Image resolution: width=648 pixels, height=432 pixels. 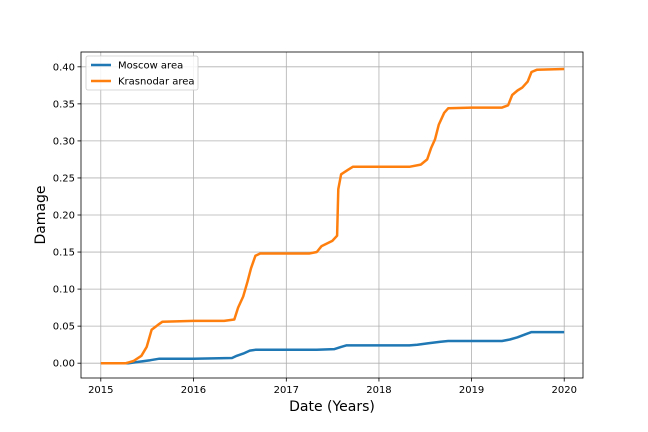 What do you see at coordinates (64, 67) in the screenshot?
I see `y-tick-label: 0.40` at bounding box center [64, 67].